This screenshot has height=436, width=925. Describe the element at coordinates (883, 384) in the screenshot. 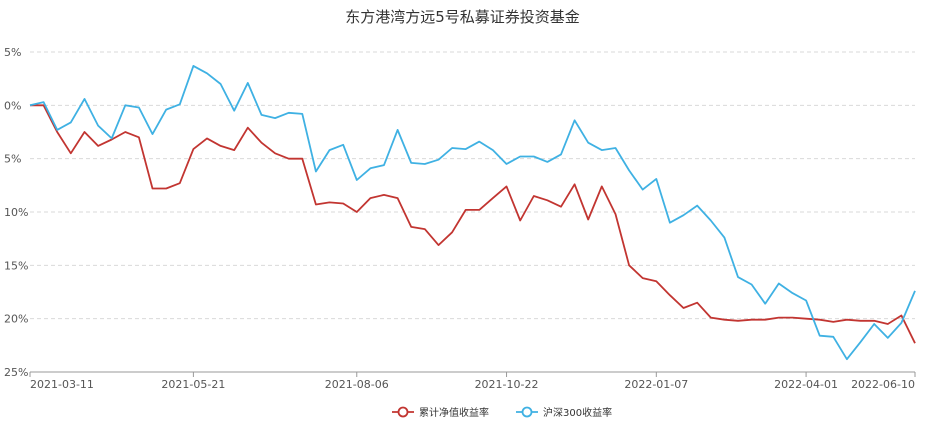

I see `x-tick-label: 2022-06-10` at that location.